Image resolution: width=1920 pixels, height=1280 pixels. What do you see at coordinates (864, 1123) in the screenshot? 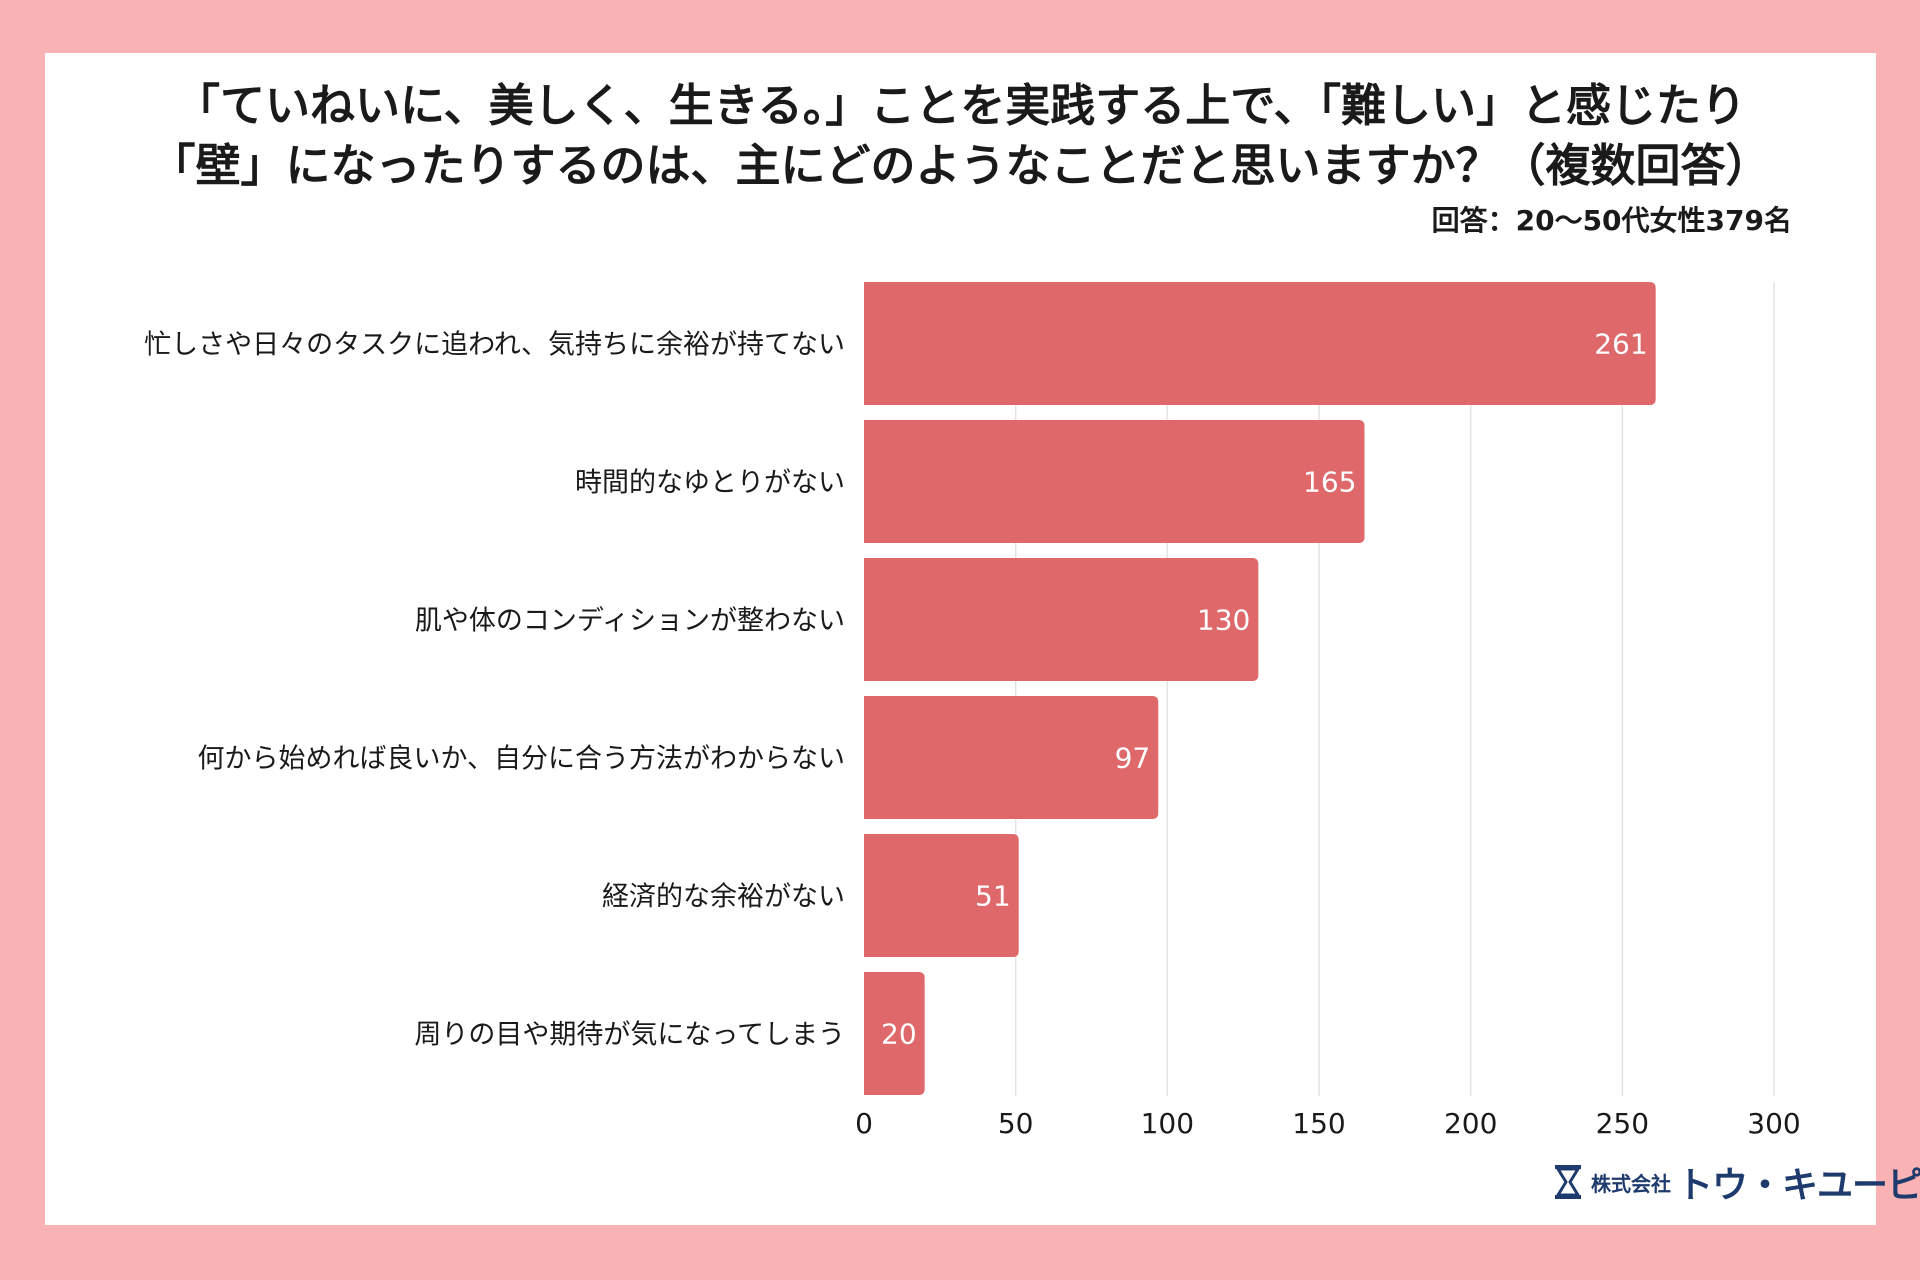
I see `x-tick-label: 0` at bounding box center [864, 1123].